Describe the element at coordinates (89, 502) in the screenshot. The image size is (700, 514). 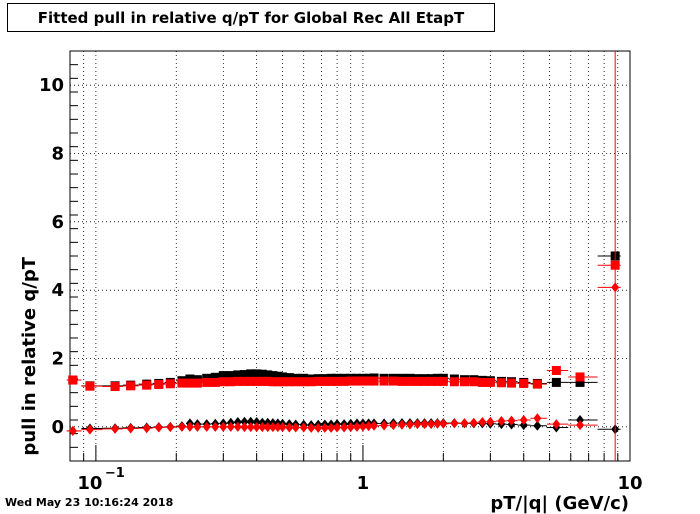
I see `timestamp: Wed May 23 10:16:24 2018` at that location.